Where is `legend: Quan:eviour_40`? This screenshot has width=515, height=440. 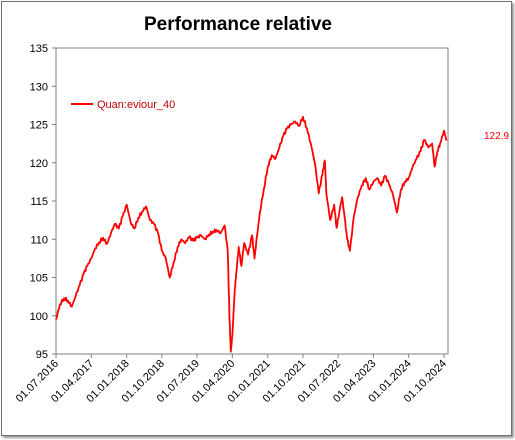 legend: Quan:eviour_40 is located at coordinates (123, 105).